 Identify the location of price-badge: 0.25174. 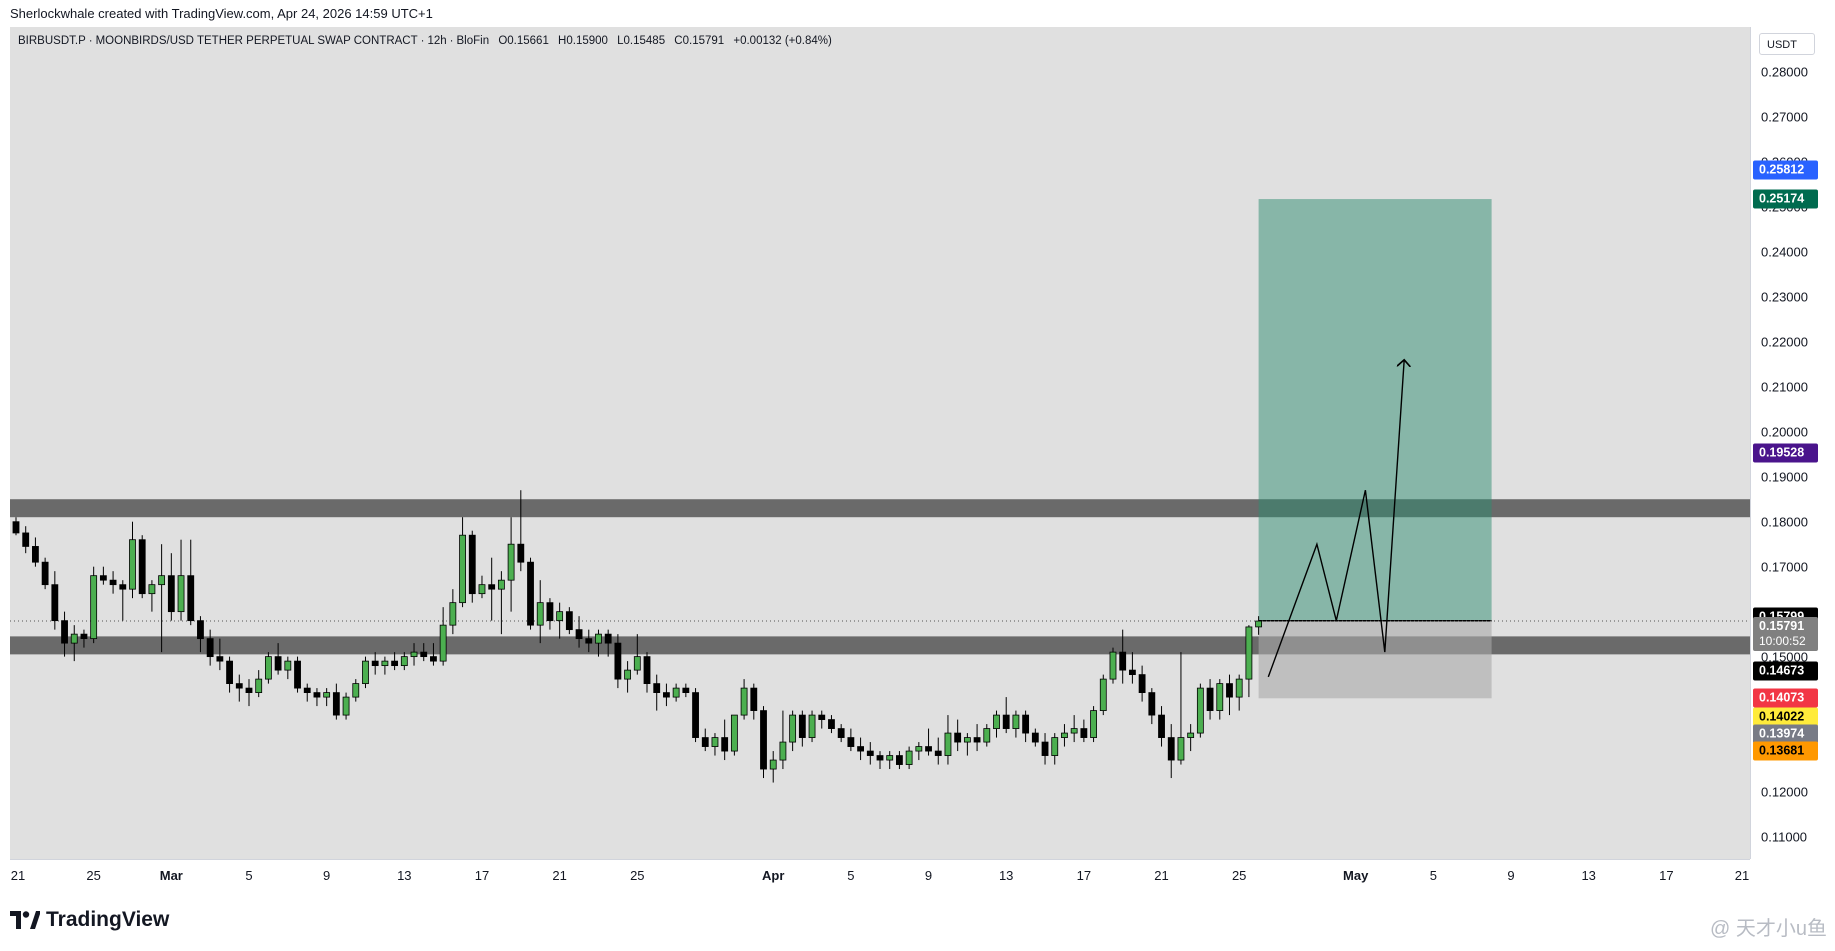
(1785, 199).